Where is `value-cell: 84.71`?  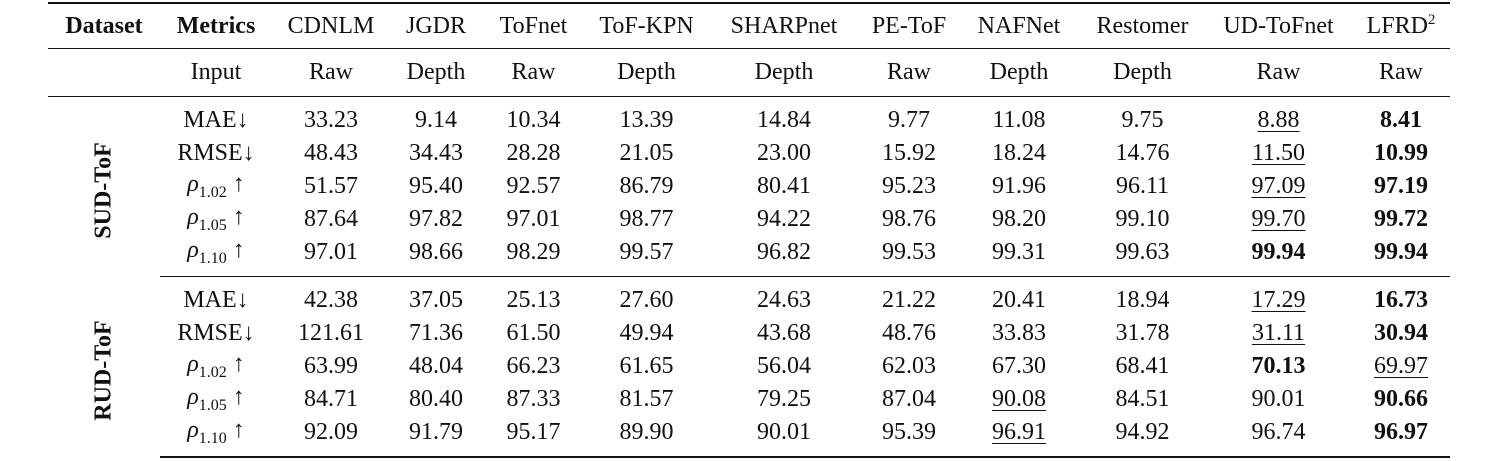 value-cell: 84.71 is located at coordinates (331, 399).